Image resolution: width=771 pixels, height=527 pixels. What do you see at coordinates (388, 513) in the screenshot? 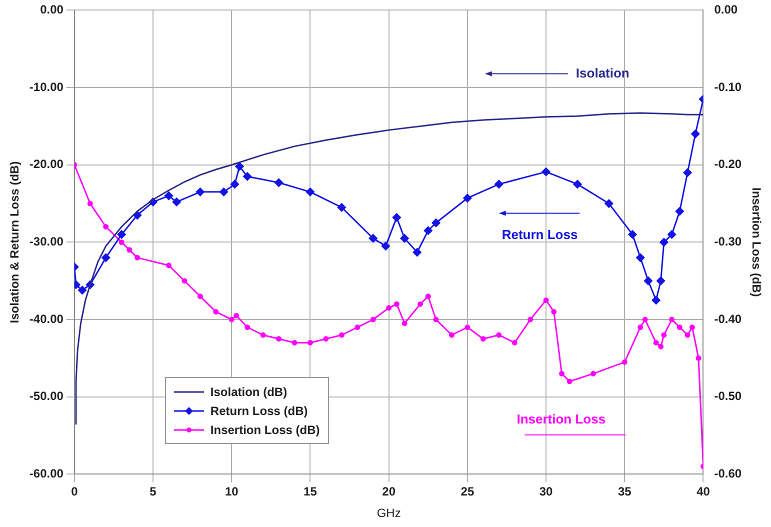
I see `x-axis-title: GHz` at bounding box center [388, 513].